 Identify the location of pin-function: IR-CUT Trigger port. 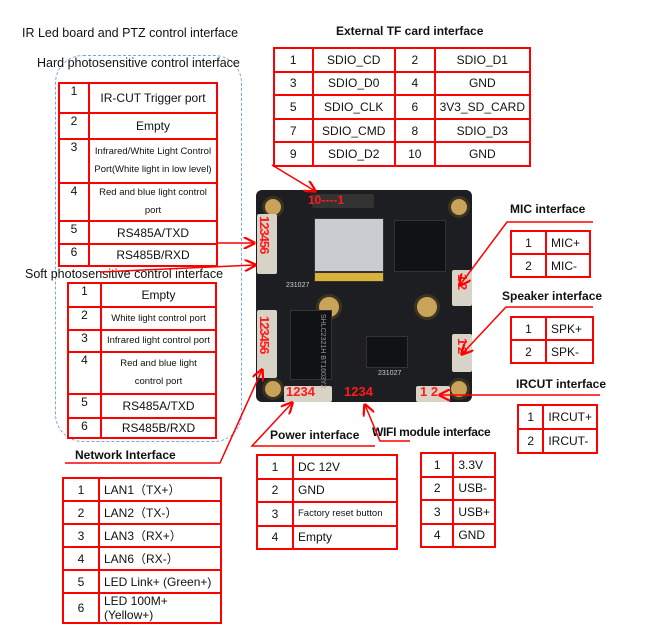
(153, 98).